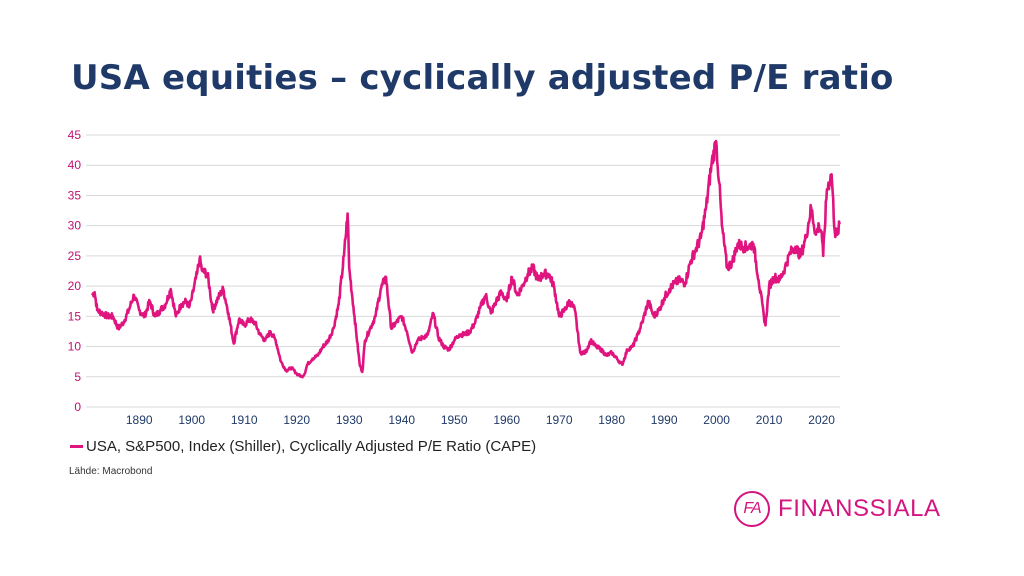 The width and height of the screenshot is (1024, 576). What do you see at coordinates (76, 446) in the screenshot?
I see `legend-swatch` at bounding box center [76, 446].